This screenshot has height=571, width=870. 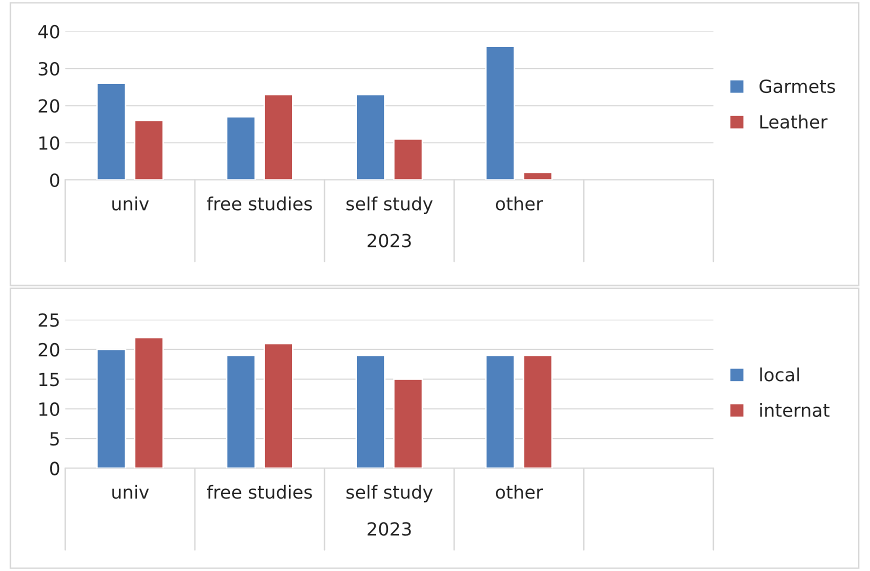 What do you see at coordinates (54, 439) in the screenshot?
I see `y-tick-label: 5` at bounding box center [54, 439].